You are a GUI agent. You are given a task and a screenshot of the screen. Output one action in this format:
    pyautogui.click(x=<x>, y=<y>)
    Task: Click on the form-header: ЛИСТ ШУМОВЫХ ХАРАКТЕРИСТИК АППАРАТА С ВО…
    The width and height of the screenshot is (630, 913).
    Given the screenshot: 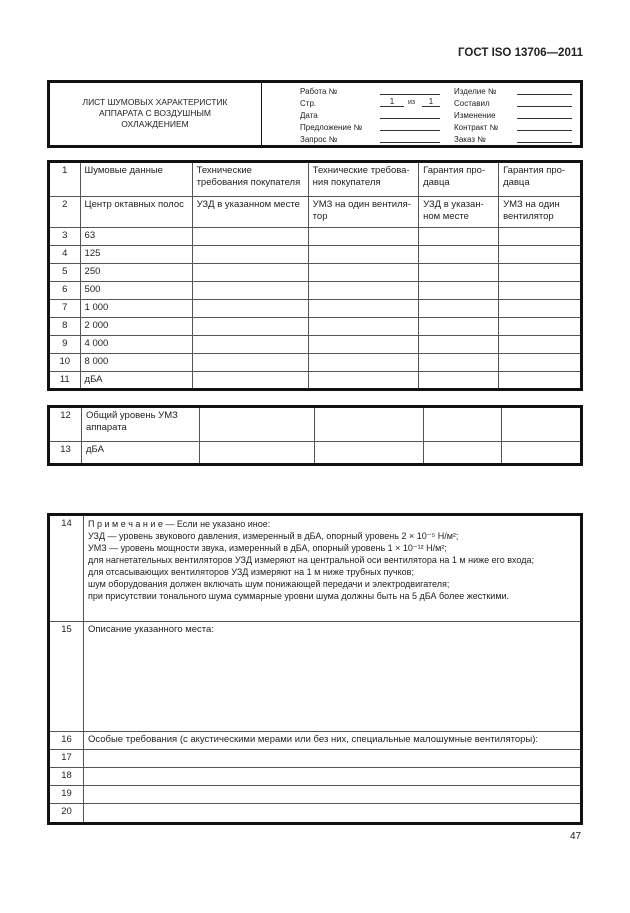 What is the action you would take?
    pyautogui.click(x=315, y=114)
    